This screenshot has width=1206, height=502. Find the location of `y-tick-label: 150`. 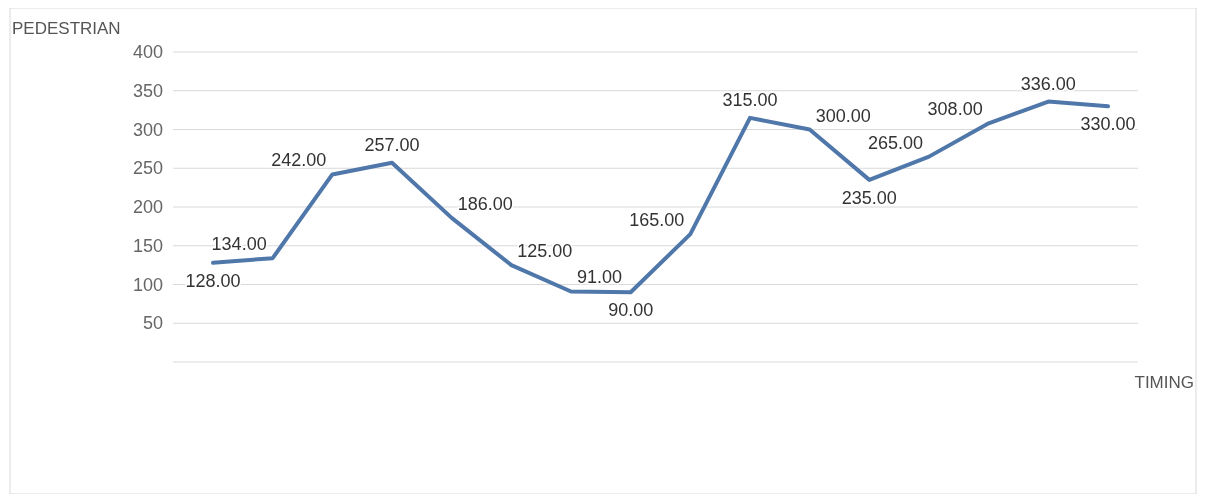

y-tick-label: 150 is located at coordinates (147, 245).